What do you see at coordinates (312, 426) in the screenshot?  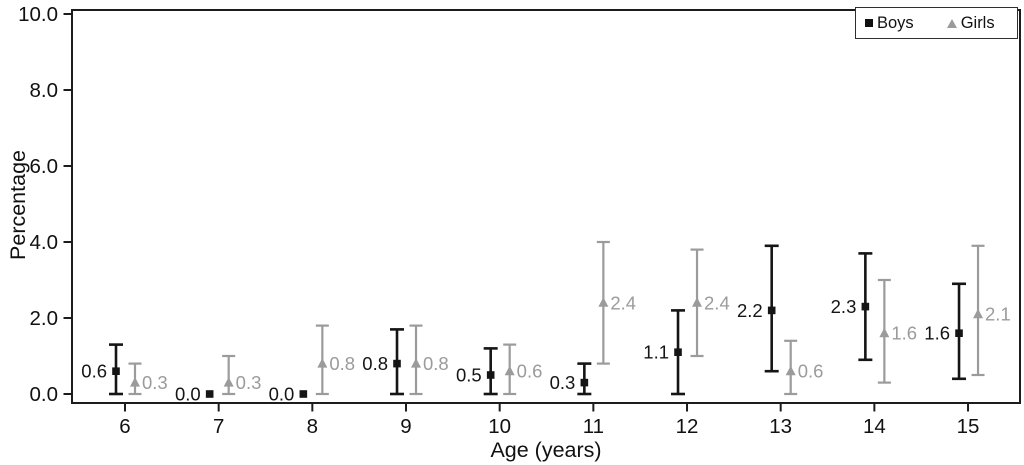 I see `svg-text: 8` at bounding box center [312, 426].